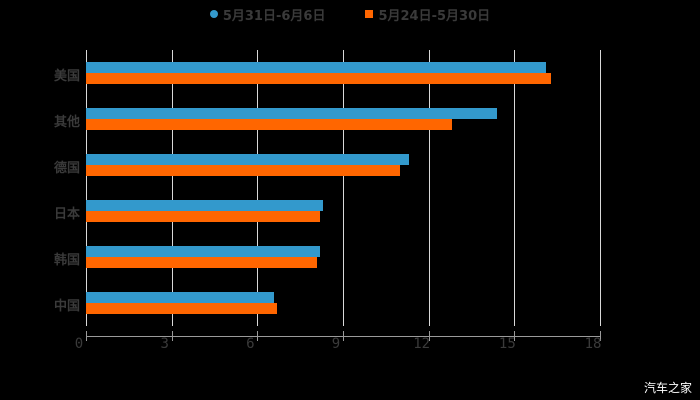 This screenshot has width=700, height=400. What do you see at coordinates (350, 14) in the screenshot?
I see `chart-legend: 5月31日-6月6日 5月24日-5月30日` at bounding box center [350, 14].